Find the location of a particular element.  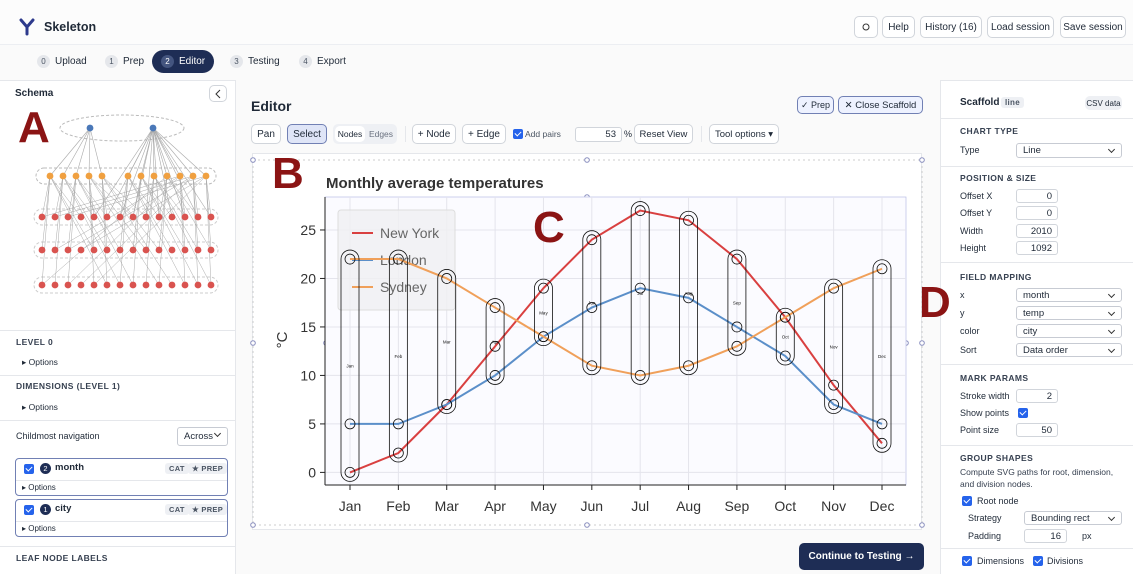

tab: 4 Export is located at coordinates (322, 61).